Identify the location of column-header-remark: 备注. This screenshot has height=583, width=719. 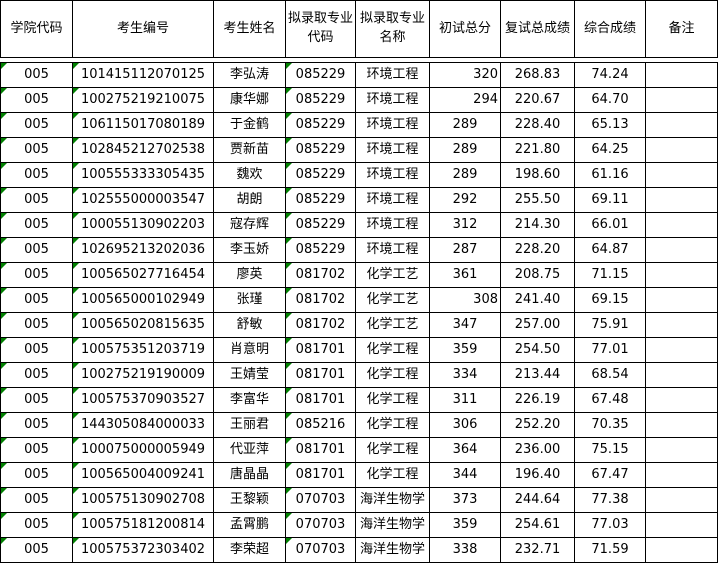
(681, 29).